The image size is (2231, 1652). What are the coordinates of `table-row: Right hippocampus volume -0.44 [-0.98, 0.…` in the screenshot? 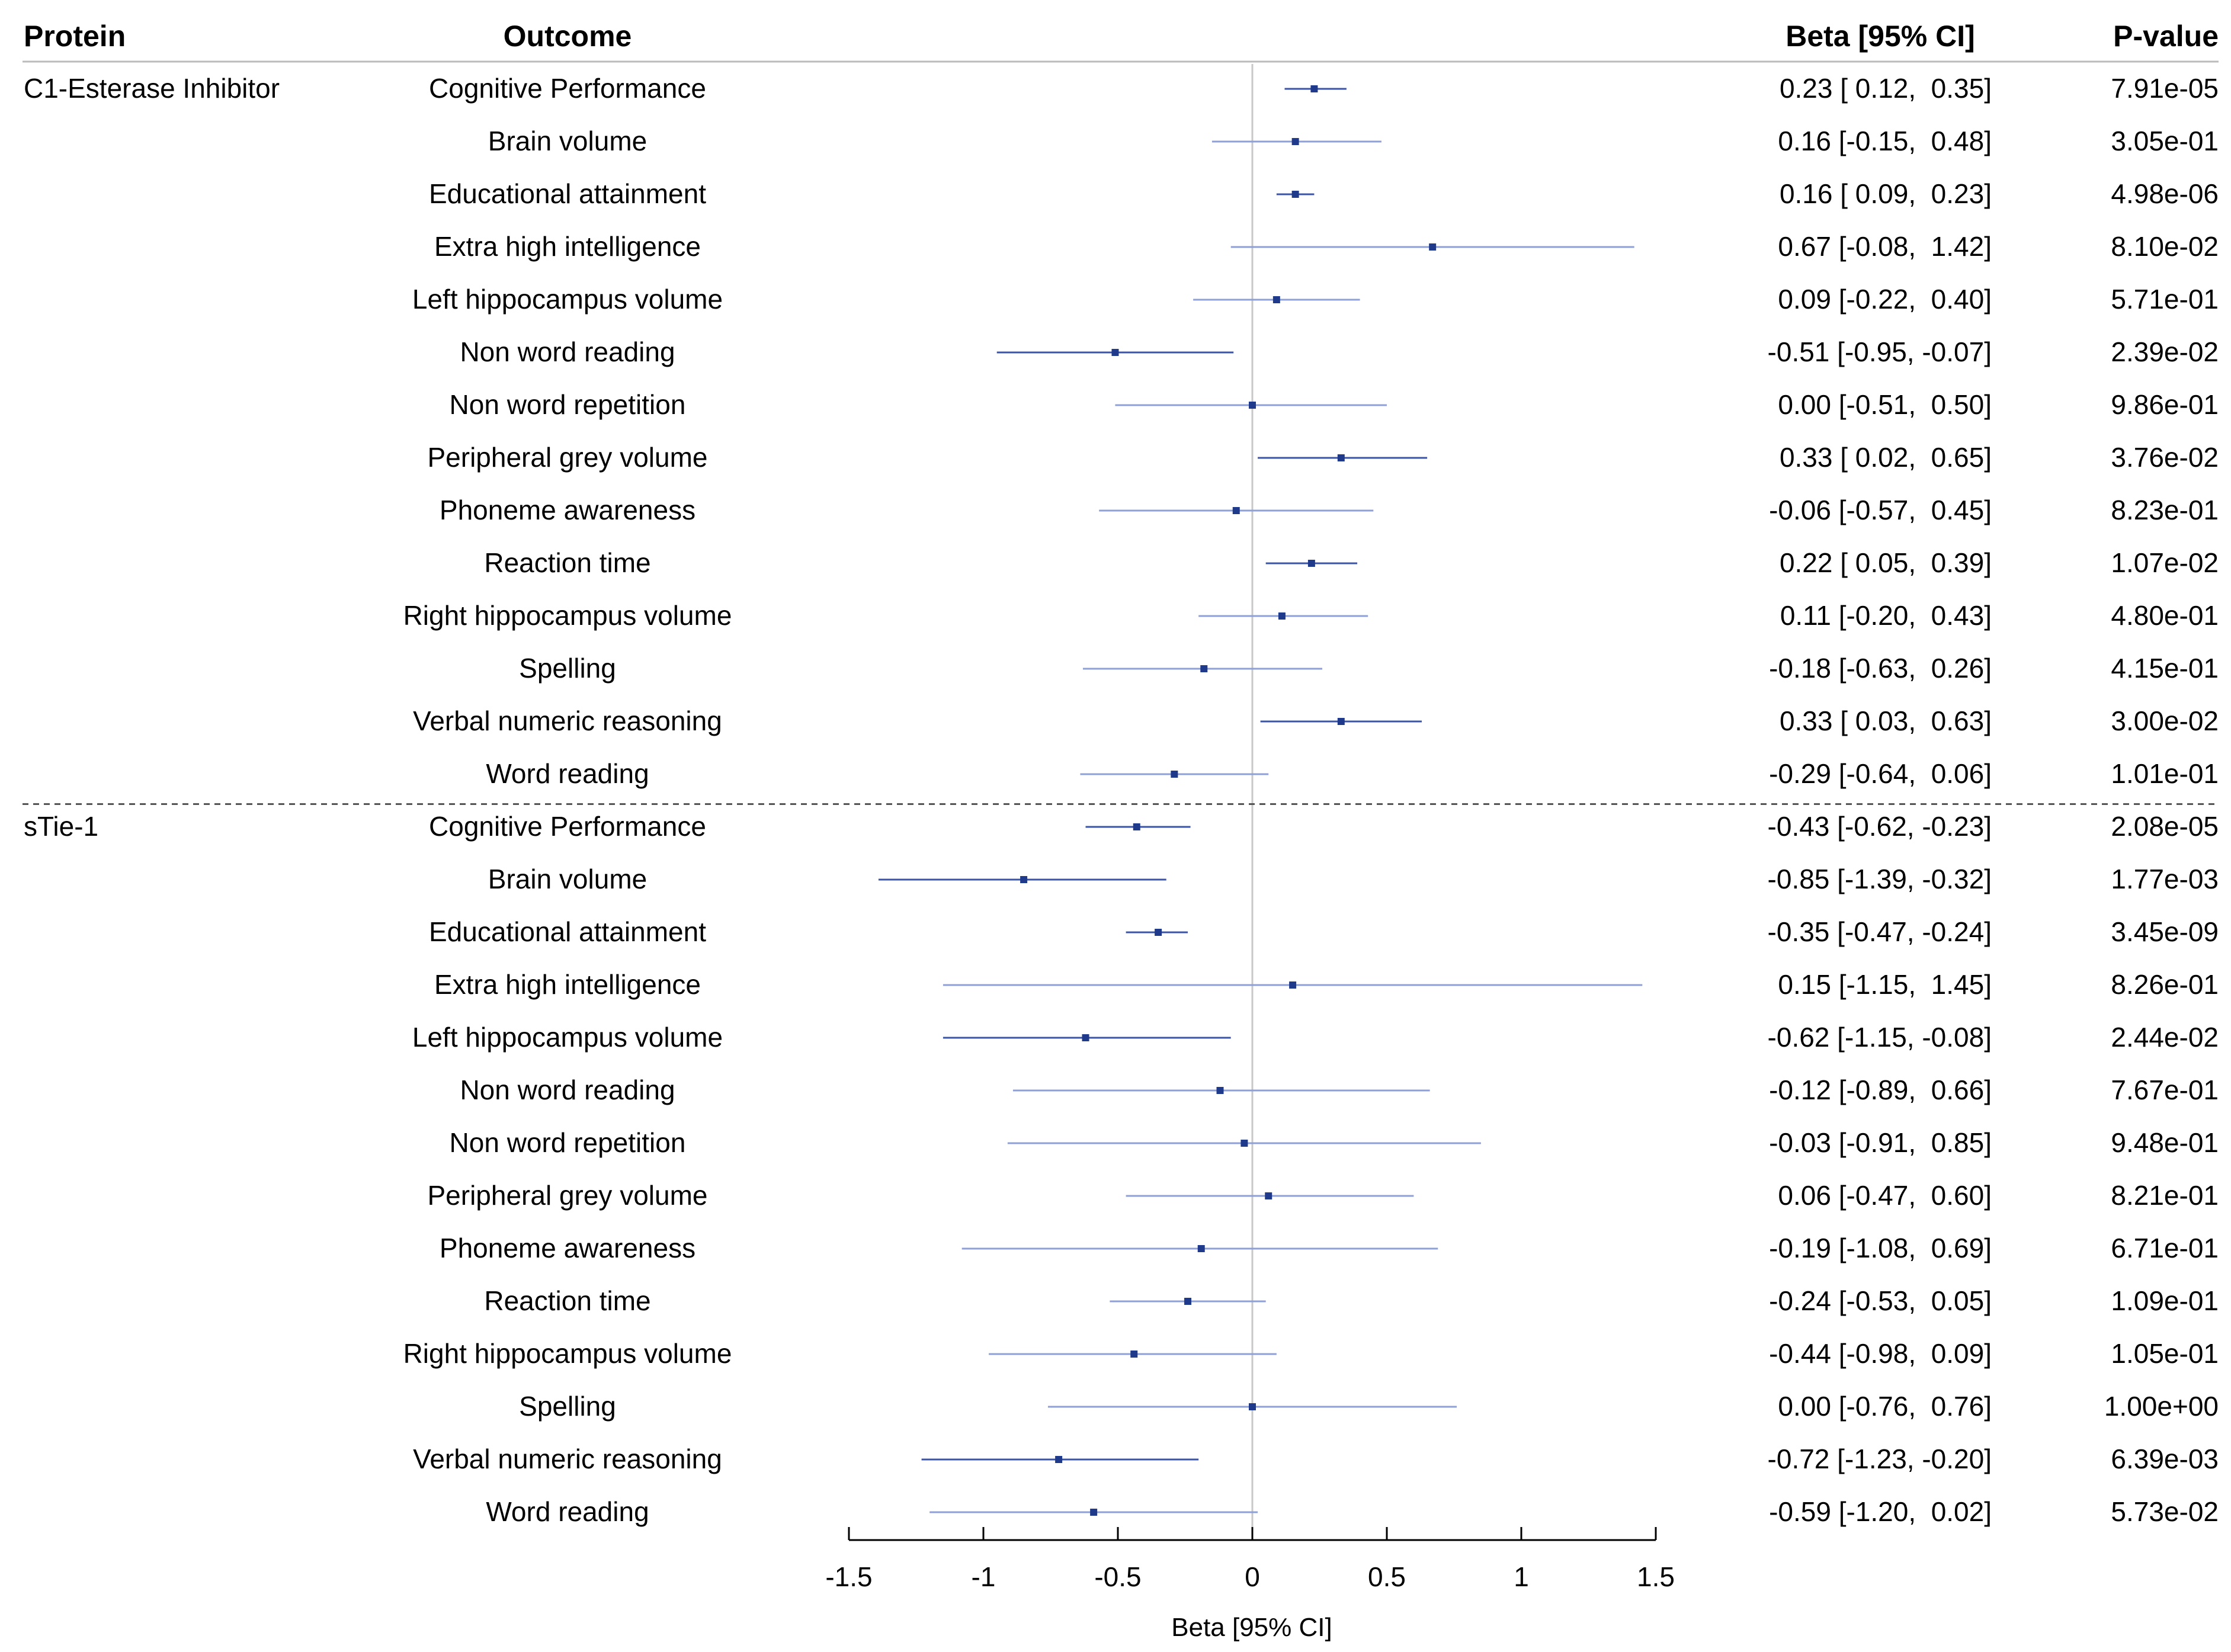 It's located at (1311, 1353).